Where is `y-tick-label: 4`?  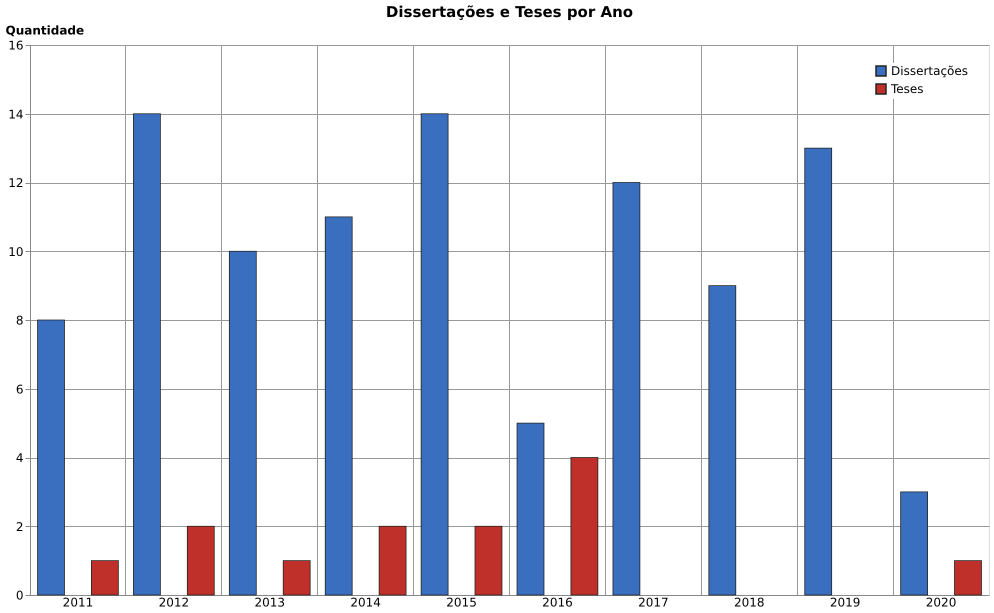 y-tick-label: 4 is located at coordinates (20, 458).